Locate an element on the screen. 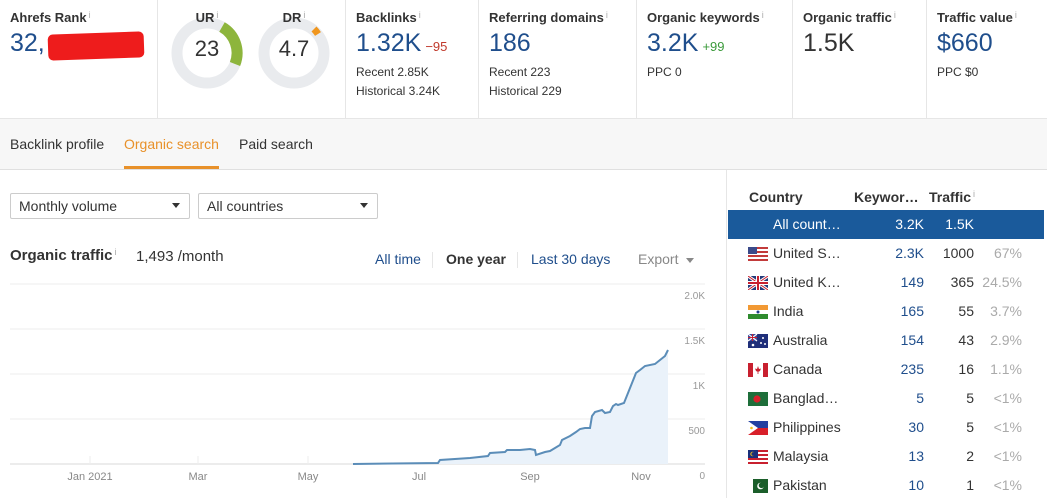 This screenshot has width=1047, height=500. country-keywords: 165 is located at coordinates (912, 311).